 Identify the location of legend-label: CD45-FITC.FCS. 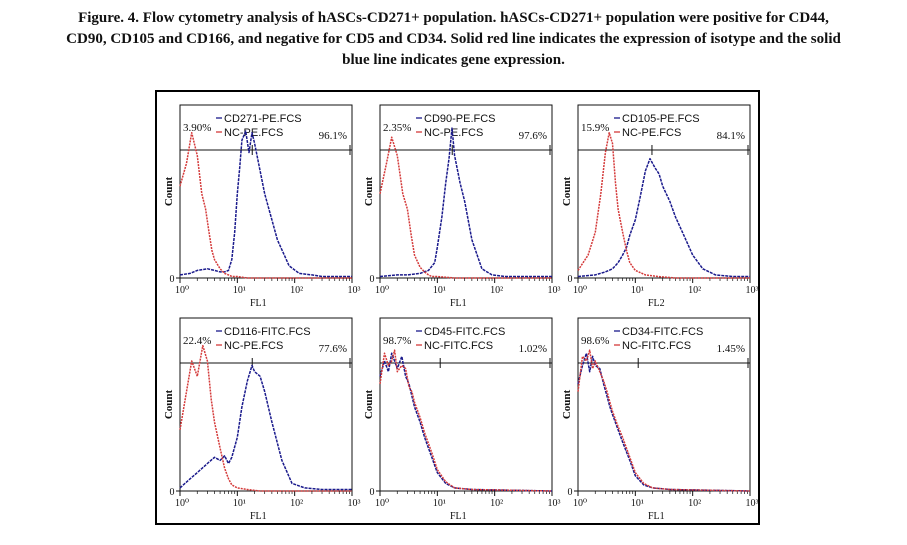
(464, 332).